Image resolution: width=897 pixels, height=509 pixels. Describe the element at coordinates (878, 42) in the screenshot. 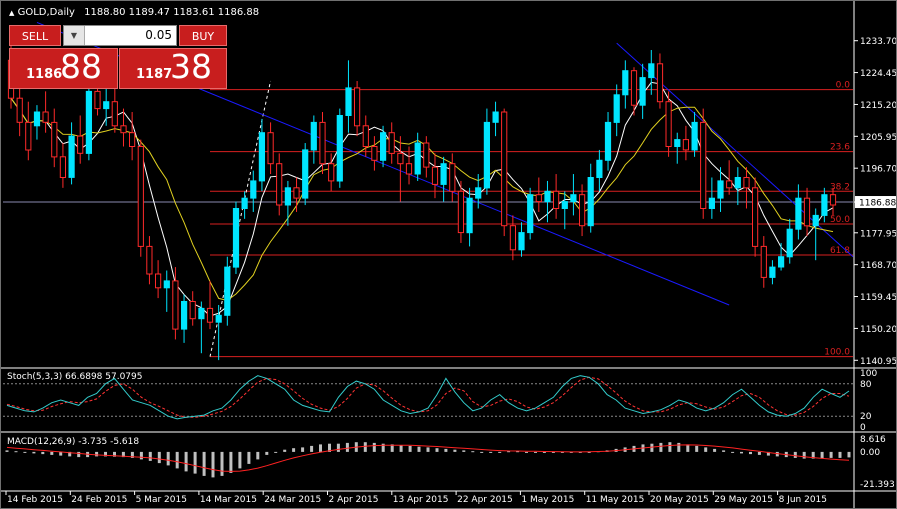

I see `y-tick-label: 1233.70` at that location.